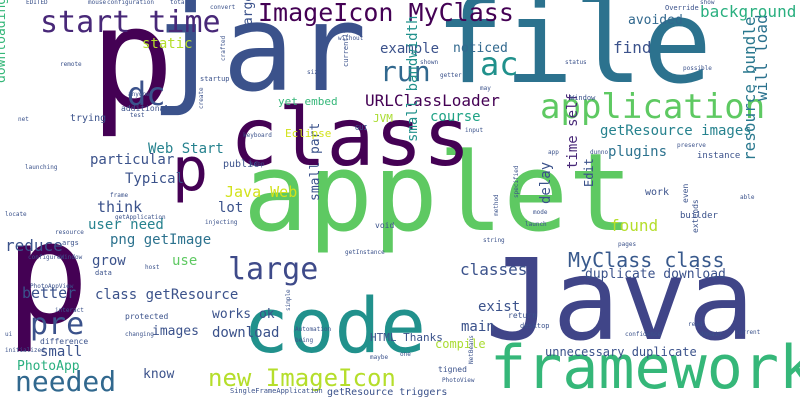 Image resolution: width=800 pixels, height=400 pixels. Describe the element at coordinates (494, 269) in the screenshot. I see `cloud-word-classes: classes` at that location.